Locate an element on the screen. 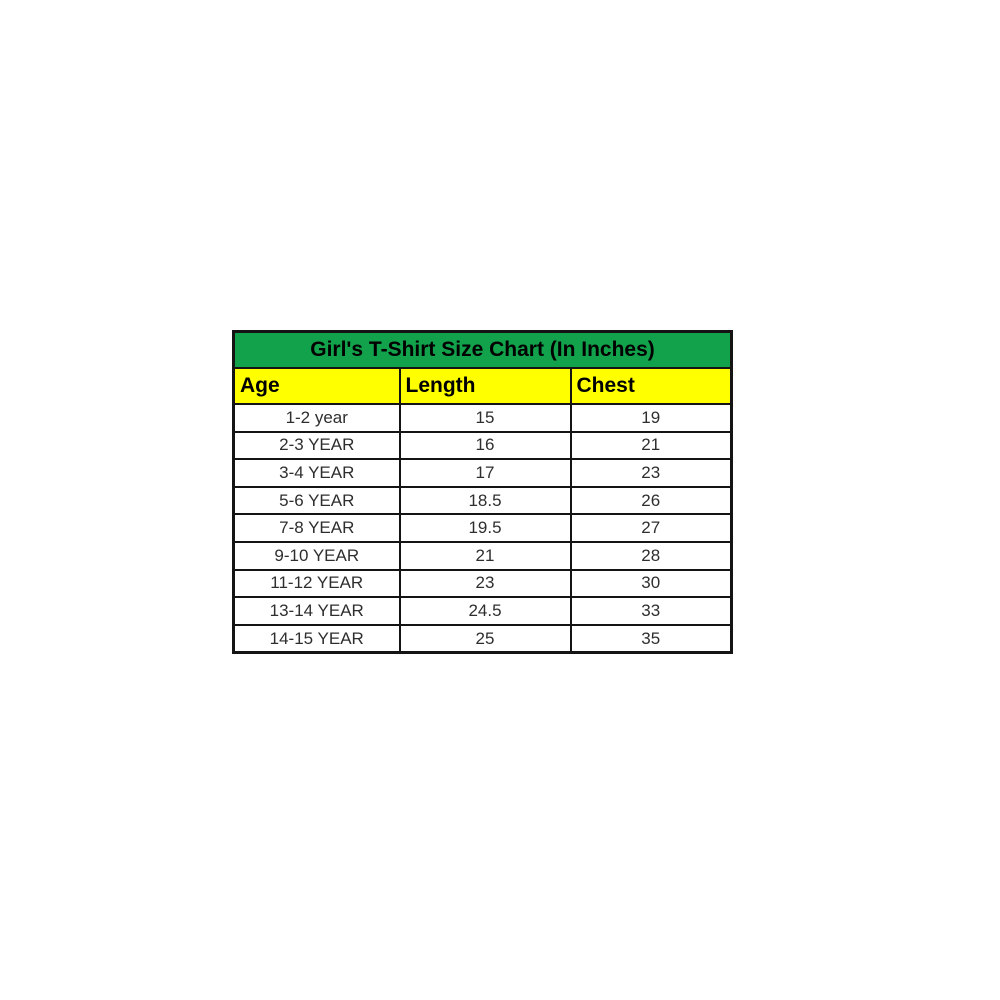  table-title-row: Girl's T-Shirt Size Chart (In Inches) is located at coordinates (482, 349).